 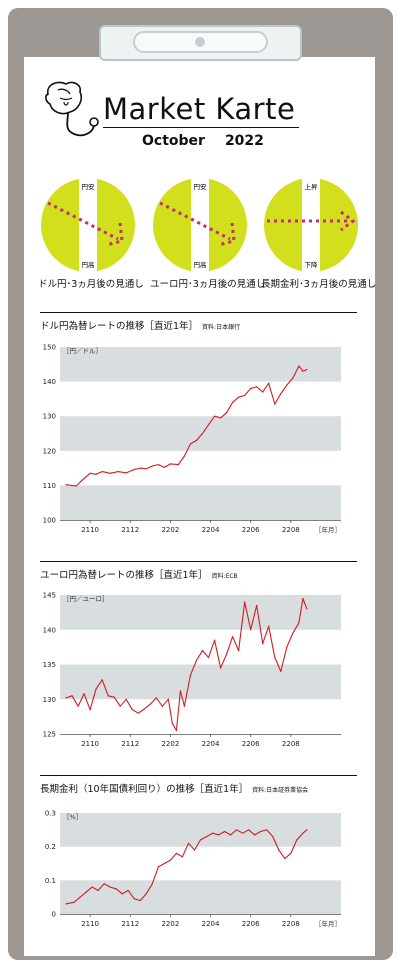 I want to click on chart-title-rates: 長期金利（10年国債利回り）の推移［直近1年］ 資料:日本証券業協会, so click(x=174, y=788).